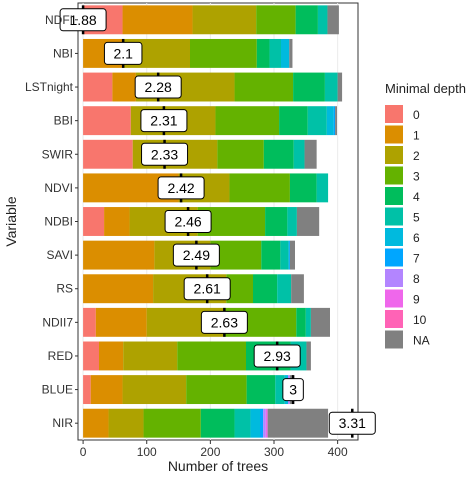 This screenshot has width=474, height=479. What do you see at coordinates (58, 222) in the screenshot?
I see `y-tick-label-ndbi: NDBI` at bounding box center [58, 222].